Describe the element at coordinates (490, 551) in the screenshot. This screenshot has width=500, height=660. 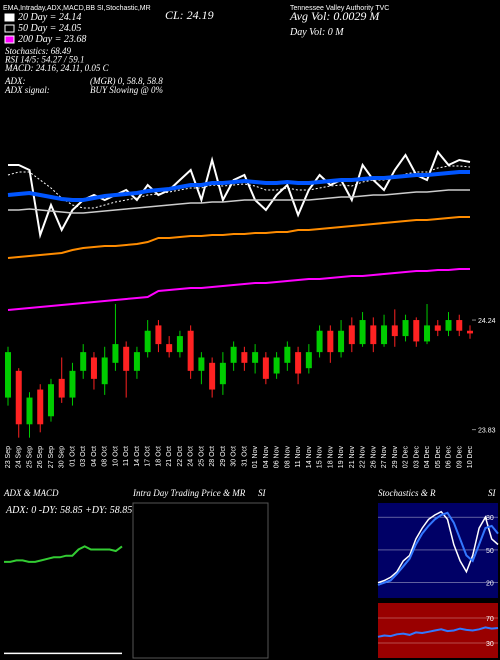
I see `y-tick-label: 50` at that location.